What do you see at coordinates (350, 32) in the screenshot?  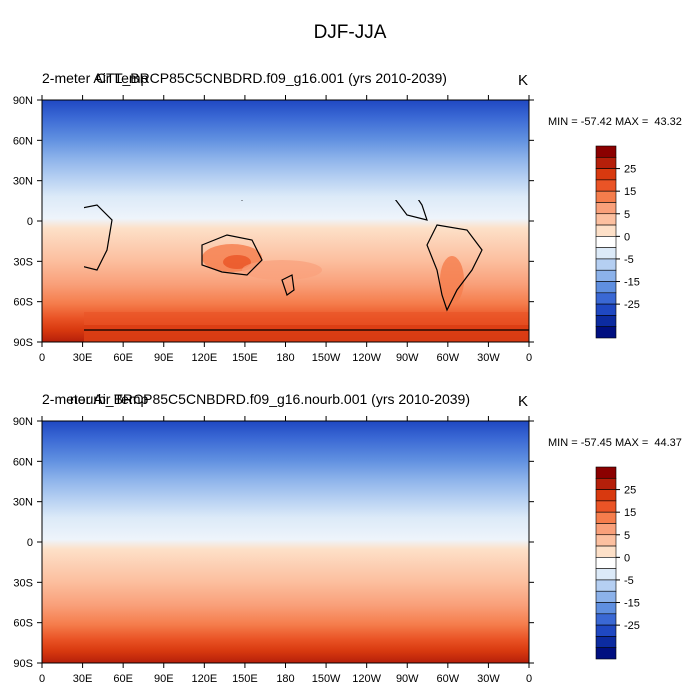 I see `page-title: DJF-JJA` at bounding box center [350, 32].